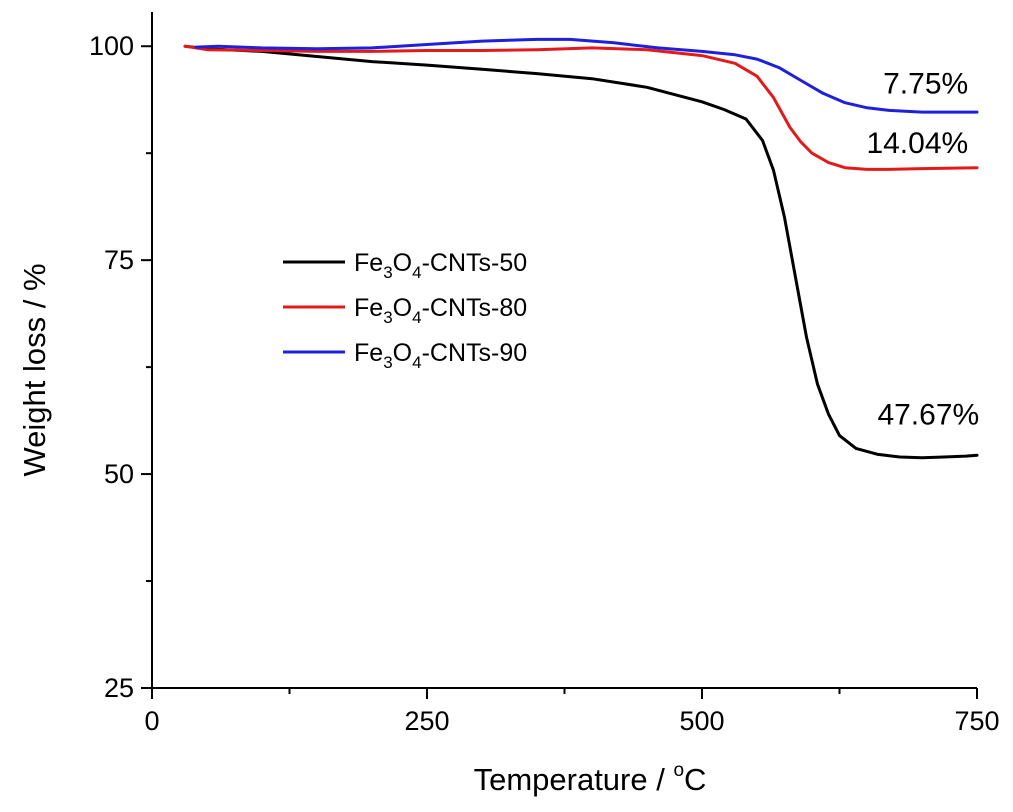  What do you see at coordinates (928, 414) in the screenshot?
I see `annotation-label-3: 47.67%` at bounding box center [928, 414].